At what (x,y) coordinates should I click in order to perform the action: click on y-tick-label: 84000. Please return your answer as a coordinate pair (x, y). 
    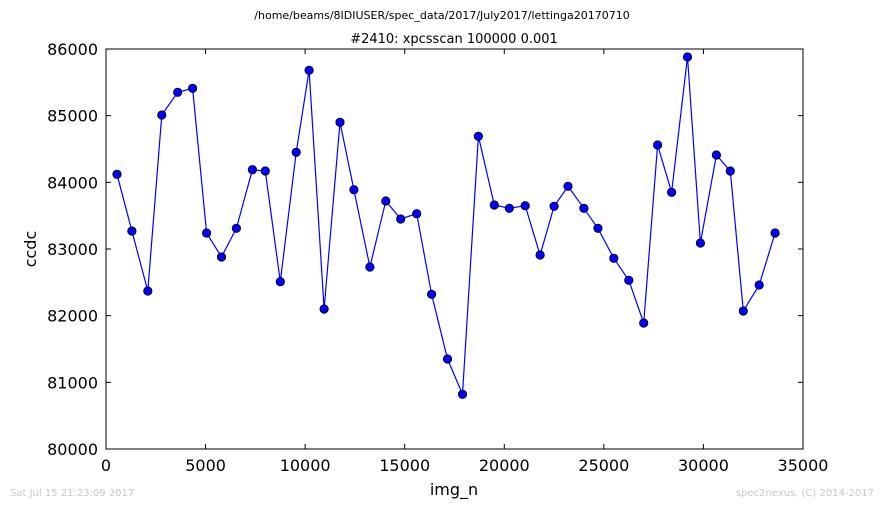
    Looking at the image, I should click on (72, 182).